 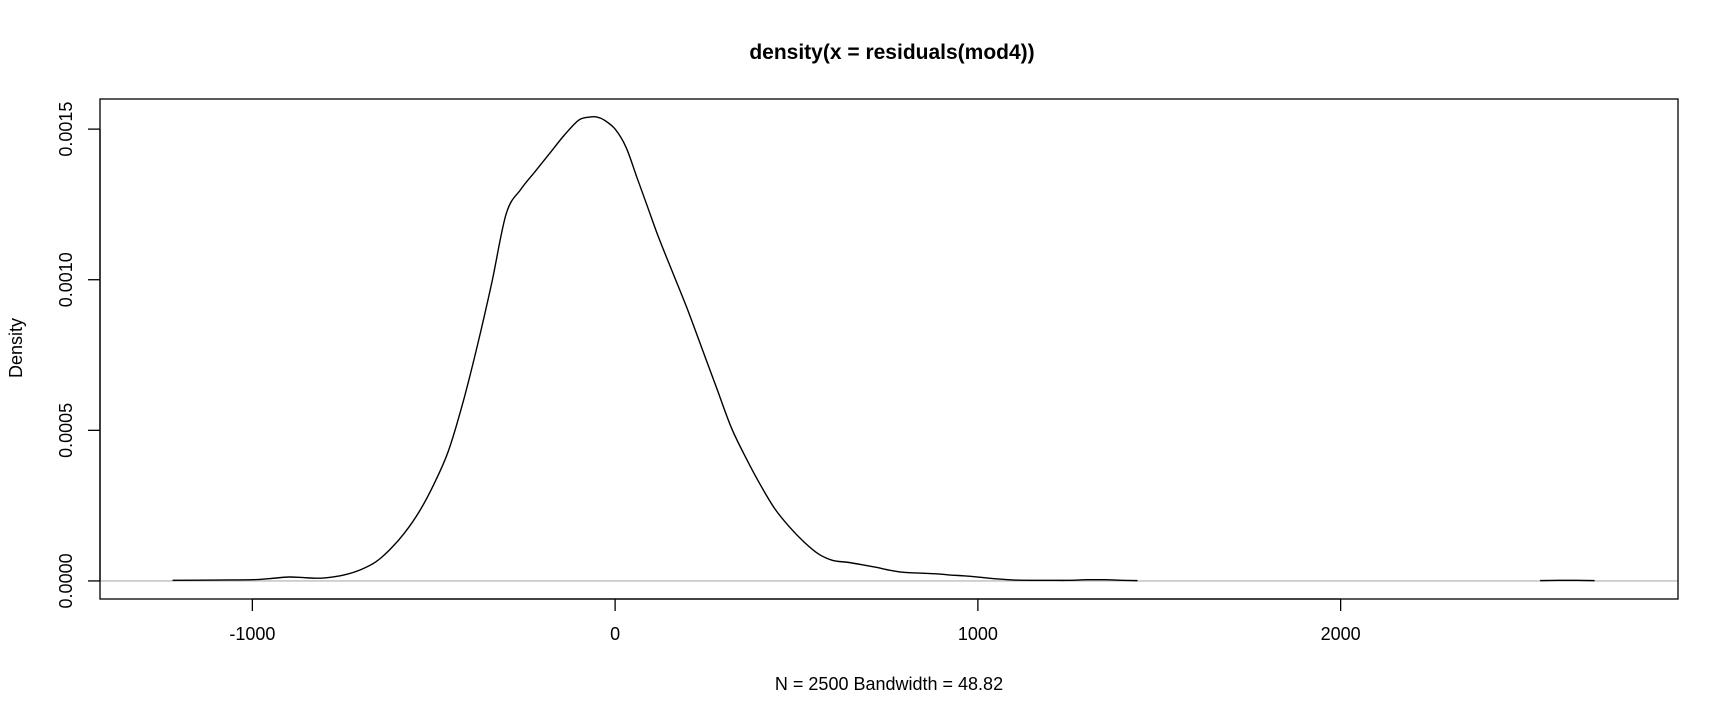 What do you see at coordinates (795, 621) in the screenshot?
I see `x-axis: -1000 0 1000 2000` at bounding box center [795, 621].